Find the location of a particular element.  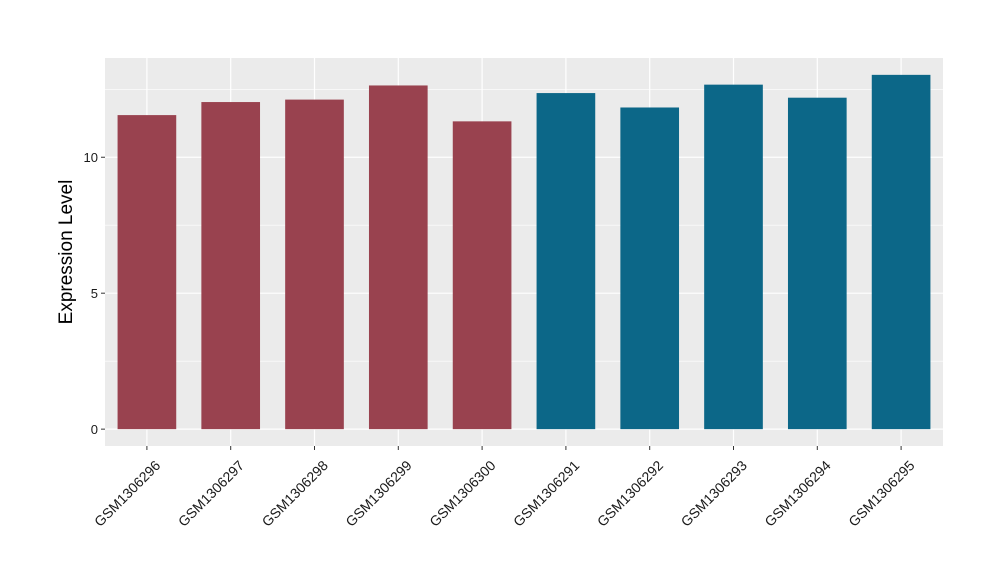

y-tick-label: 5 is located at coordinates (94, 293).